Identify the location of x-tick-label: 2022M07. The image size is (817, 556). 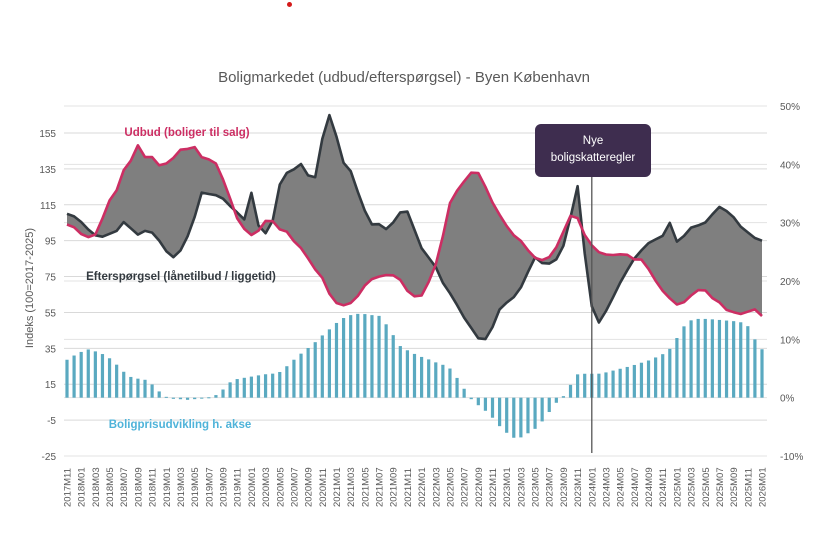
(465, 487).